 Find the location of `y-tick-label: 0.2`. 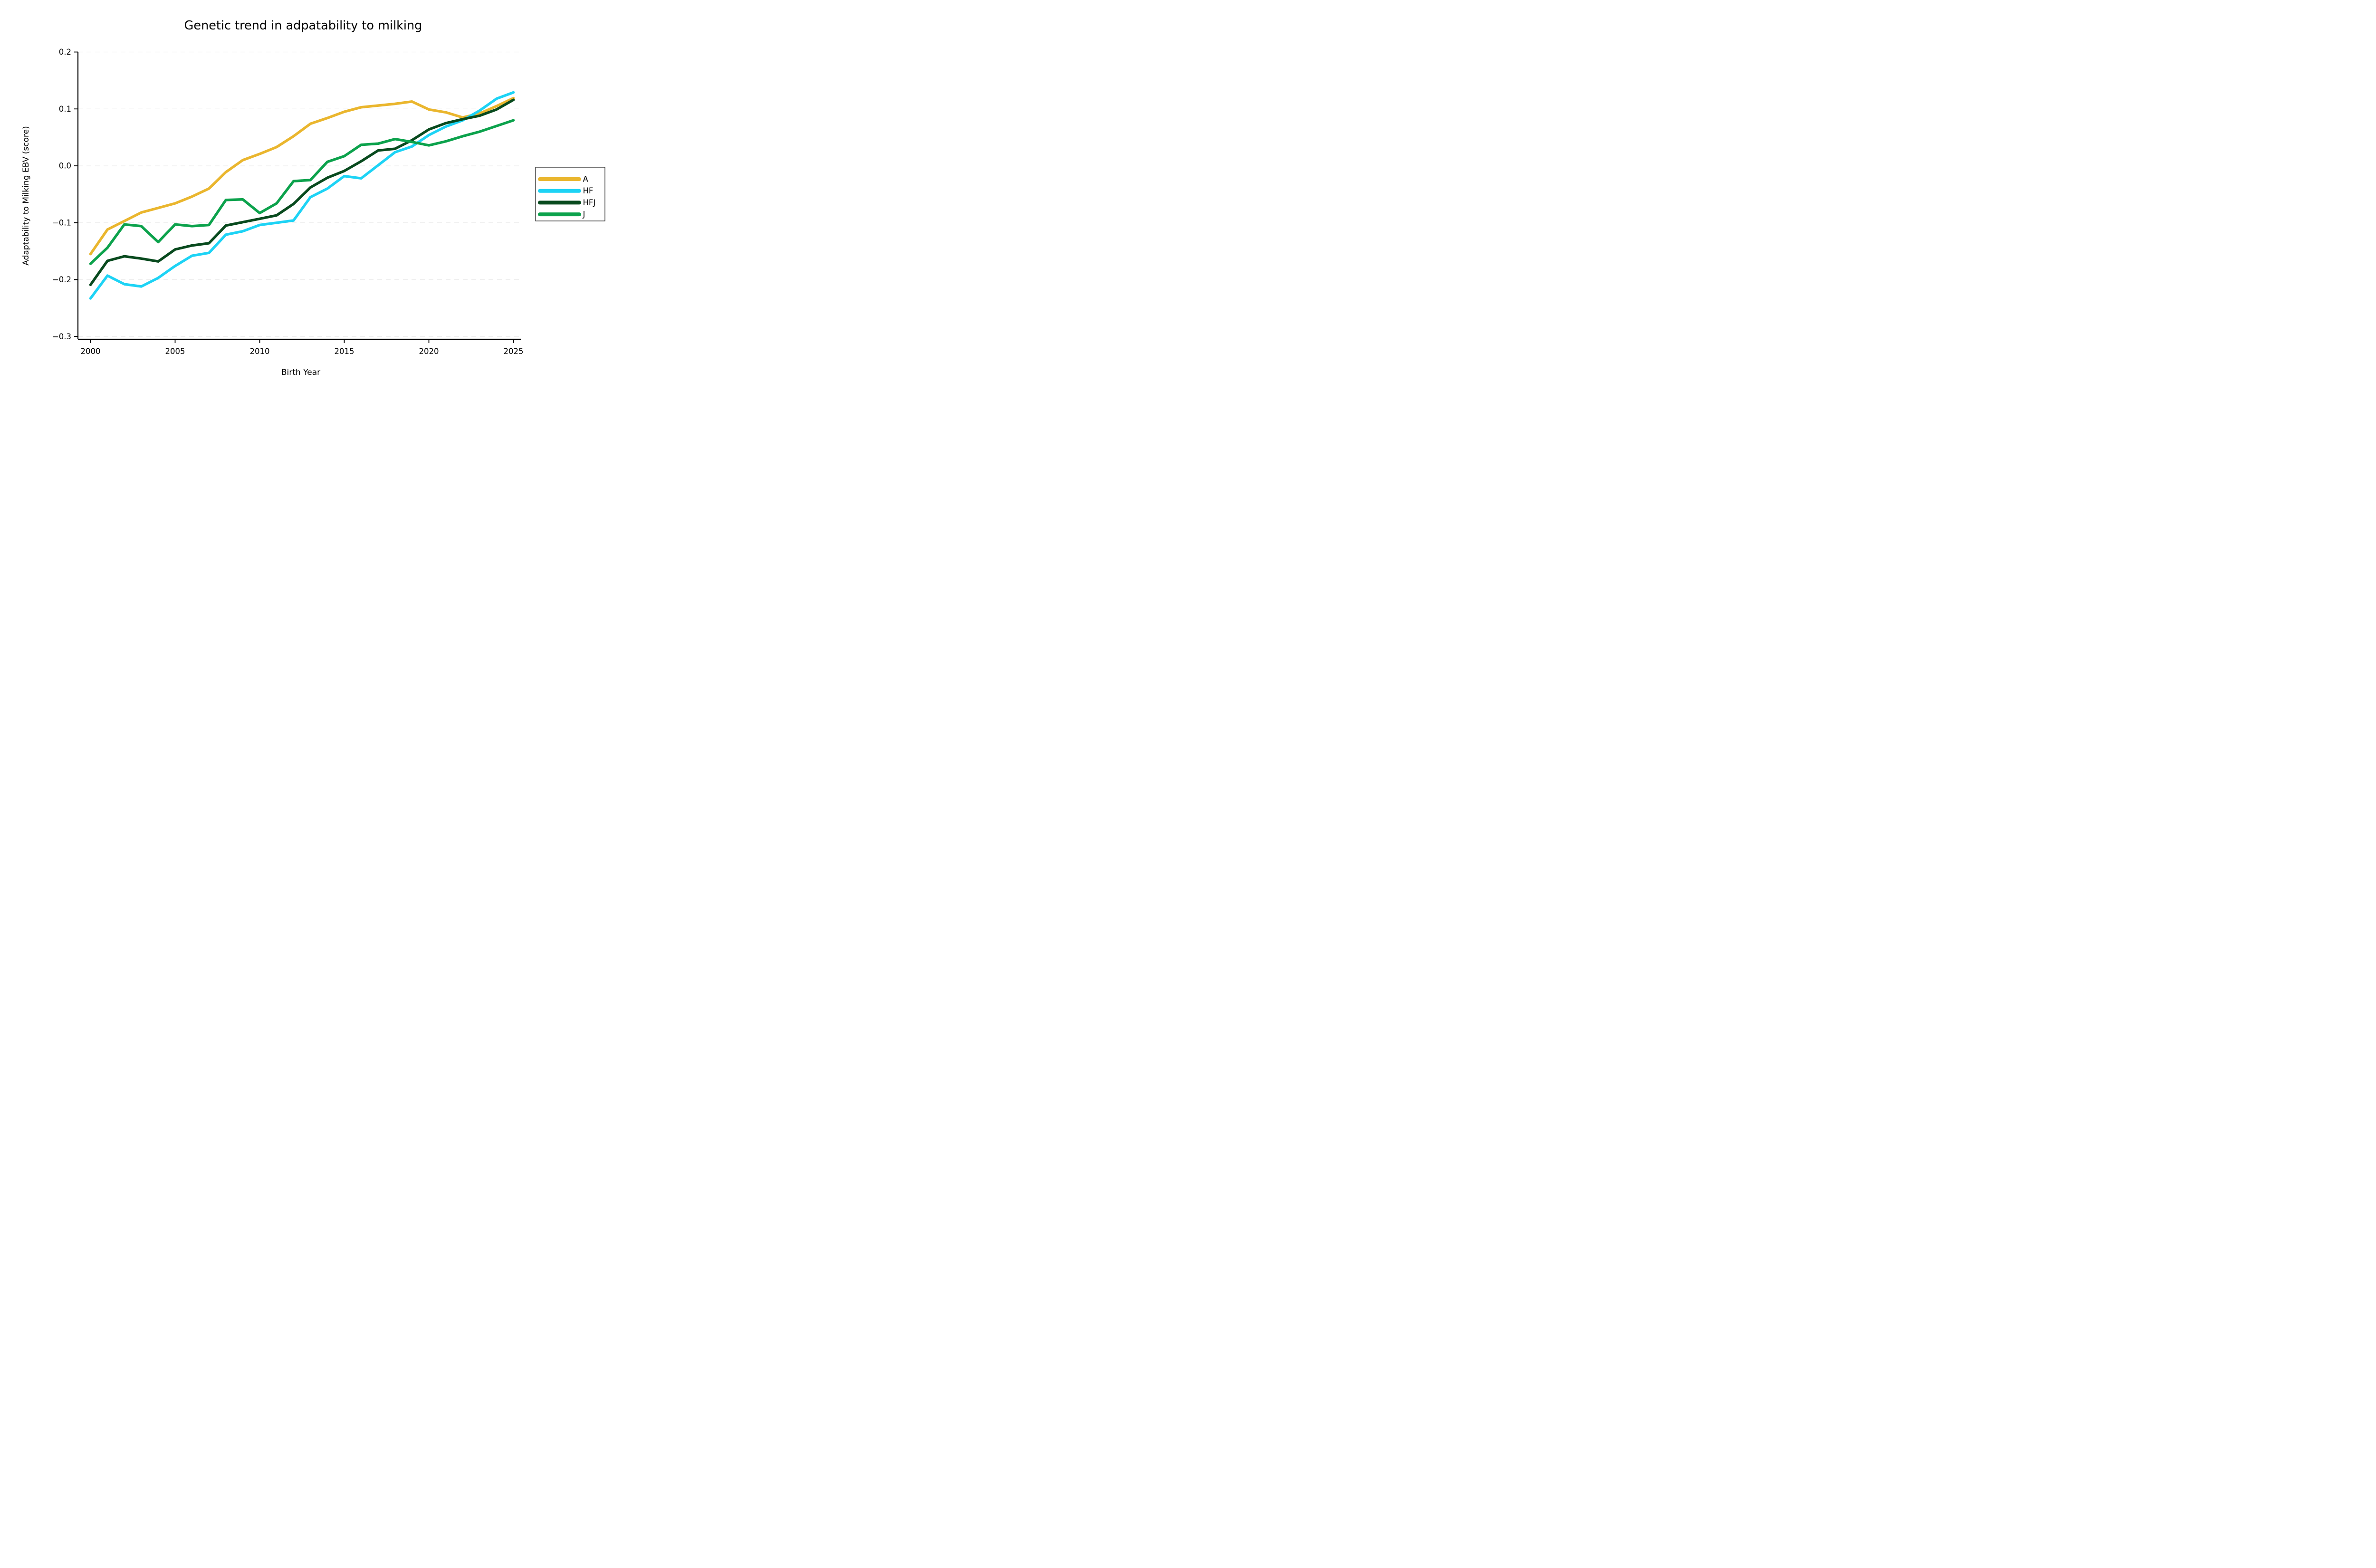

y-tick-label: 0.2 is located at coordinates (65, 53).